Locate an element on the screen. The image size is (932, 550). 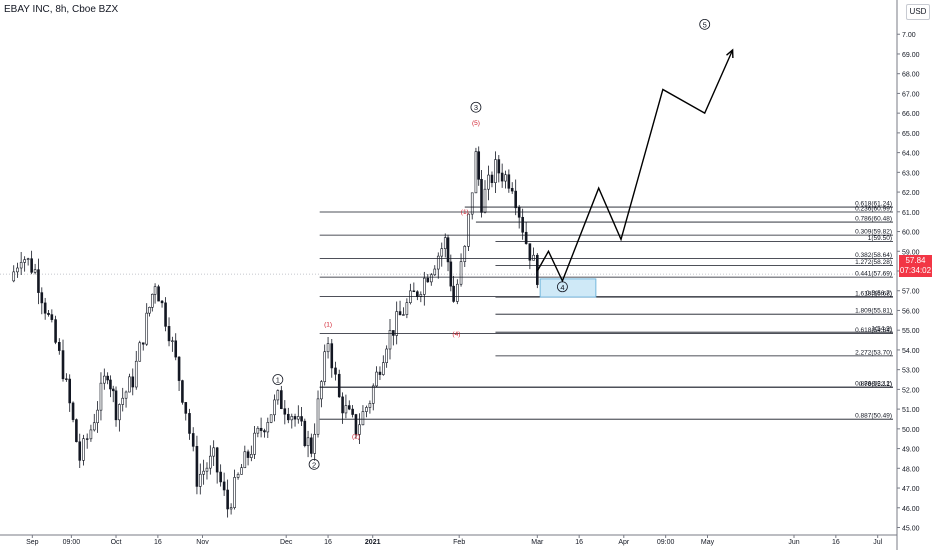
x-tick-label: Nov is located at coordinates (202, 542).